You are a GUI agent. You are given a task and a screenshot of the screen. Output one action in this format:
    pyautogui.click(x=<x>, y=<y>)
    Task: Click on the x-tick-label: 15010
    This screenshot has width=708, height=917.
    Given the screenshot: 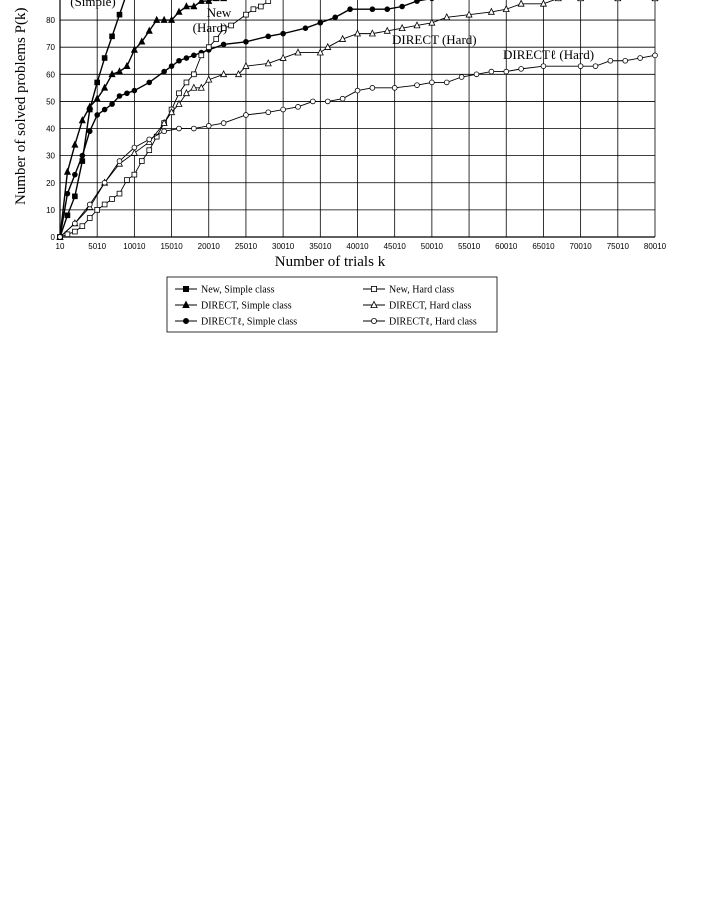 What is the action you would take?
    pyautogui.click(x=171, y=246)
    